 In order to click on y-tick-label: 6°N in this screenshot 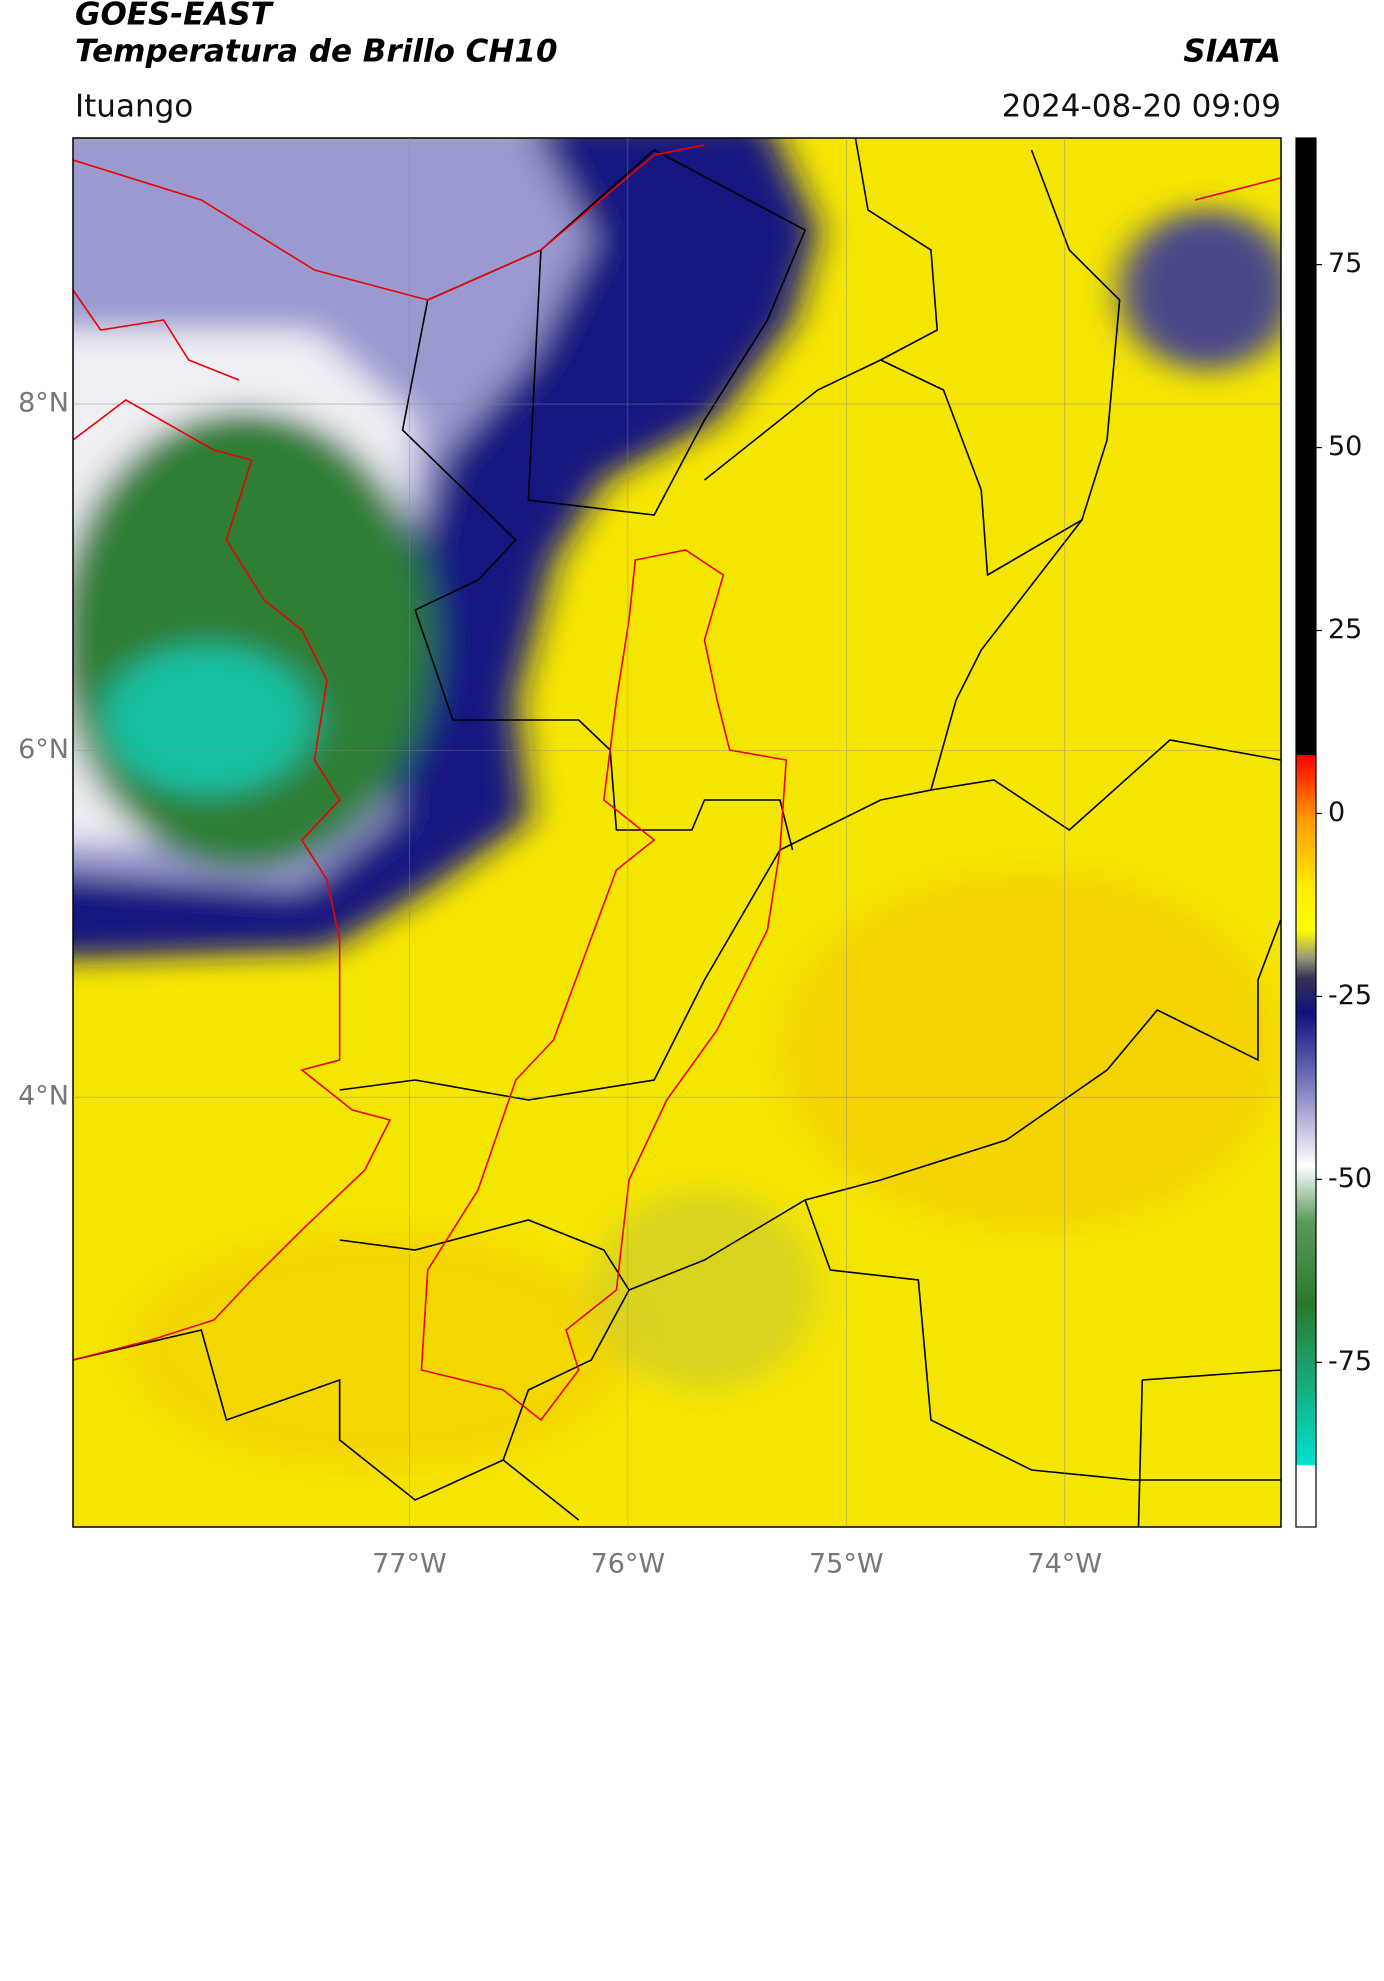, I will do `click(43, 749)`.